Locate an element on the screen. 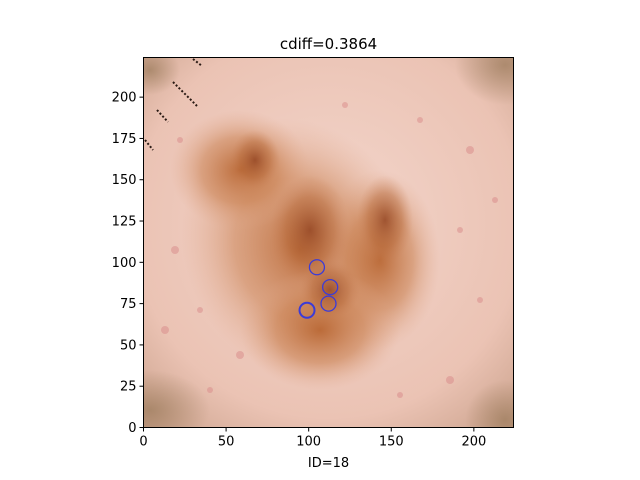 The width and height of the screenshot is (640, 480). x-tick-label: 150 is located at coordinates (391, 442).